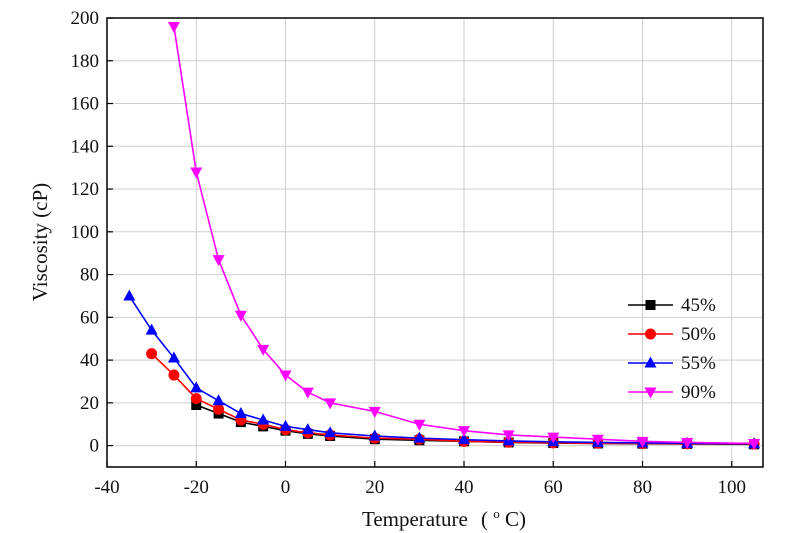  What do you see at coordinates (642, 487) in the screenshot?
I see `x-tick-label: 80` at bounding box center [642, 487].